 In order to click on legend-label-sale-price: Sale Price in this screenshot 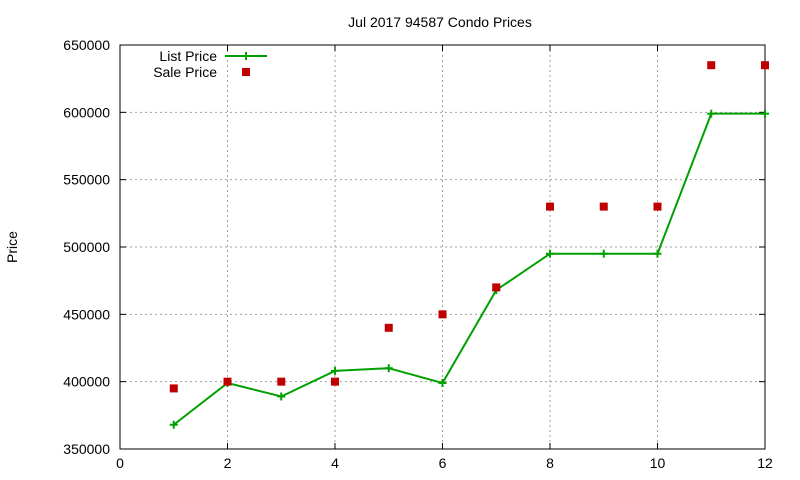, I will do `click(185, 72)`.